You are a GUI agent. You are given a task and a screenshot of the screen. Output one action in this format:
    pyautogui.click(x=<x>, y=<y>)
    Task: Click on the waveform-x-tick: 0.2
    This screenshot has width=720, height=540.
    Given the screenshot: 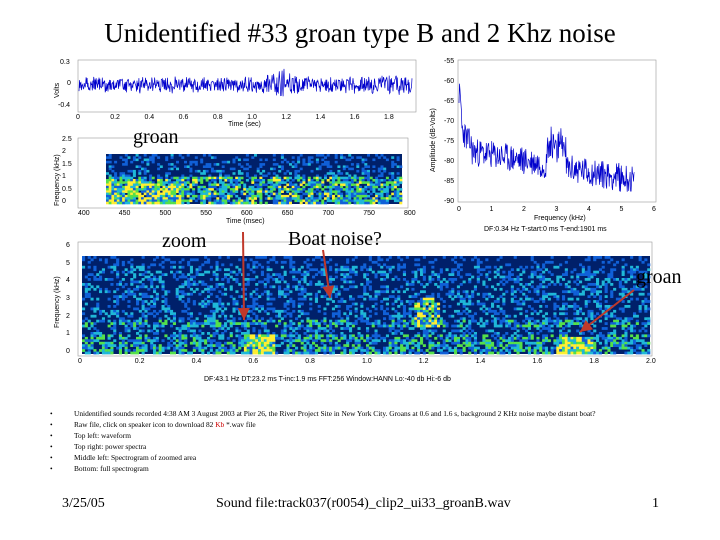 What is the action you would take?
    pyautogui.click(x=115, y=117)
    